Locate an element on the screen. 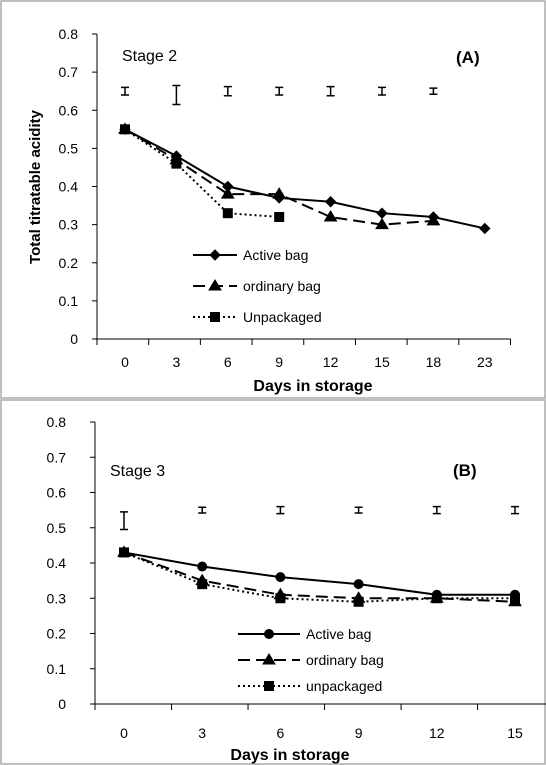 This screenshot has height=765, width=546. panel-a-y-tick-label: 0.2 is located at coordinates (69, 263).